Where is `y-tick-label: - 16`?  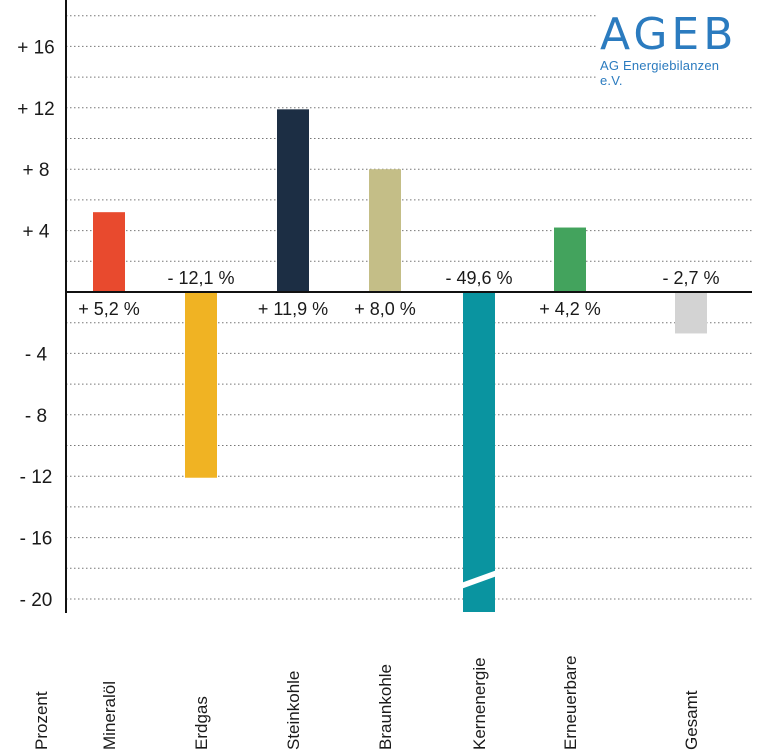 y-tick-label: - 16 is located at coordinates (36, 539).